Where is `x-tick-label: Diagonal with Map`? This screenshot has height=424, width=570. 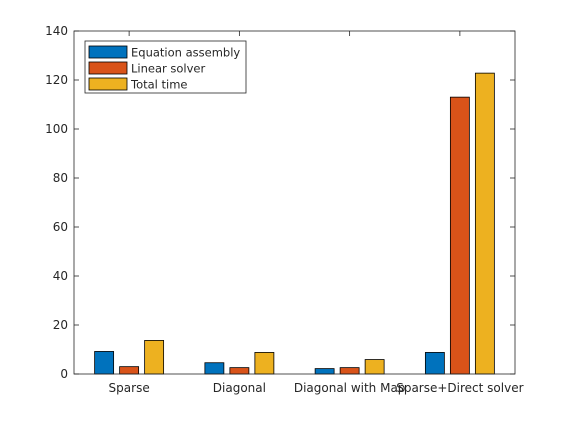 x-tick-label: Diagonal with Map is located at coordinates (350, 388).